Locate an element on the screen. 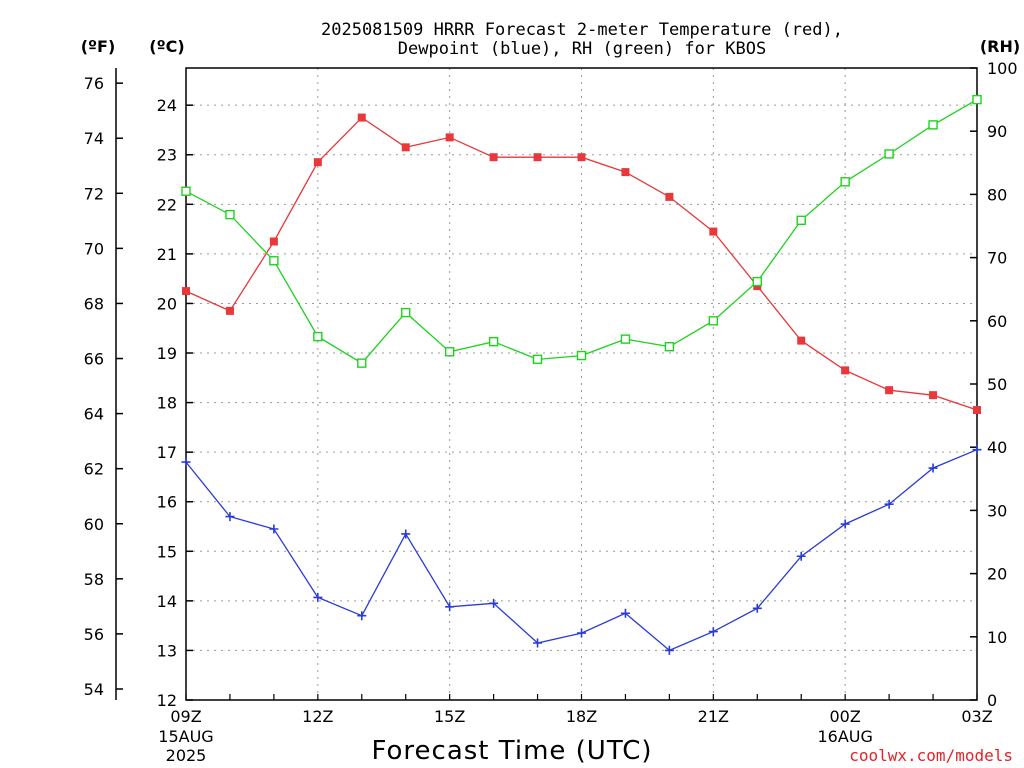  rh-tick-label: 0 is located at coordinates (992, 700).